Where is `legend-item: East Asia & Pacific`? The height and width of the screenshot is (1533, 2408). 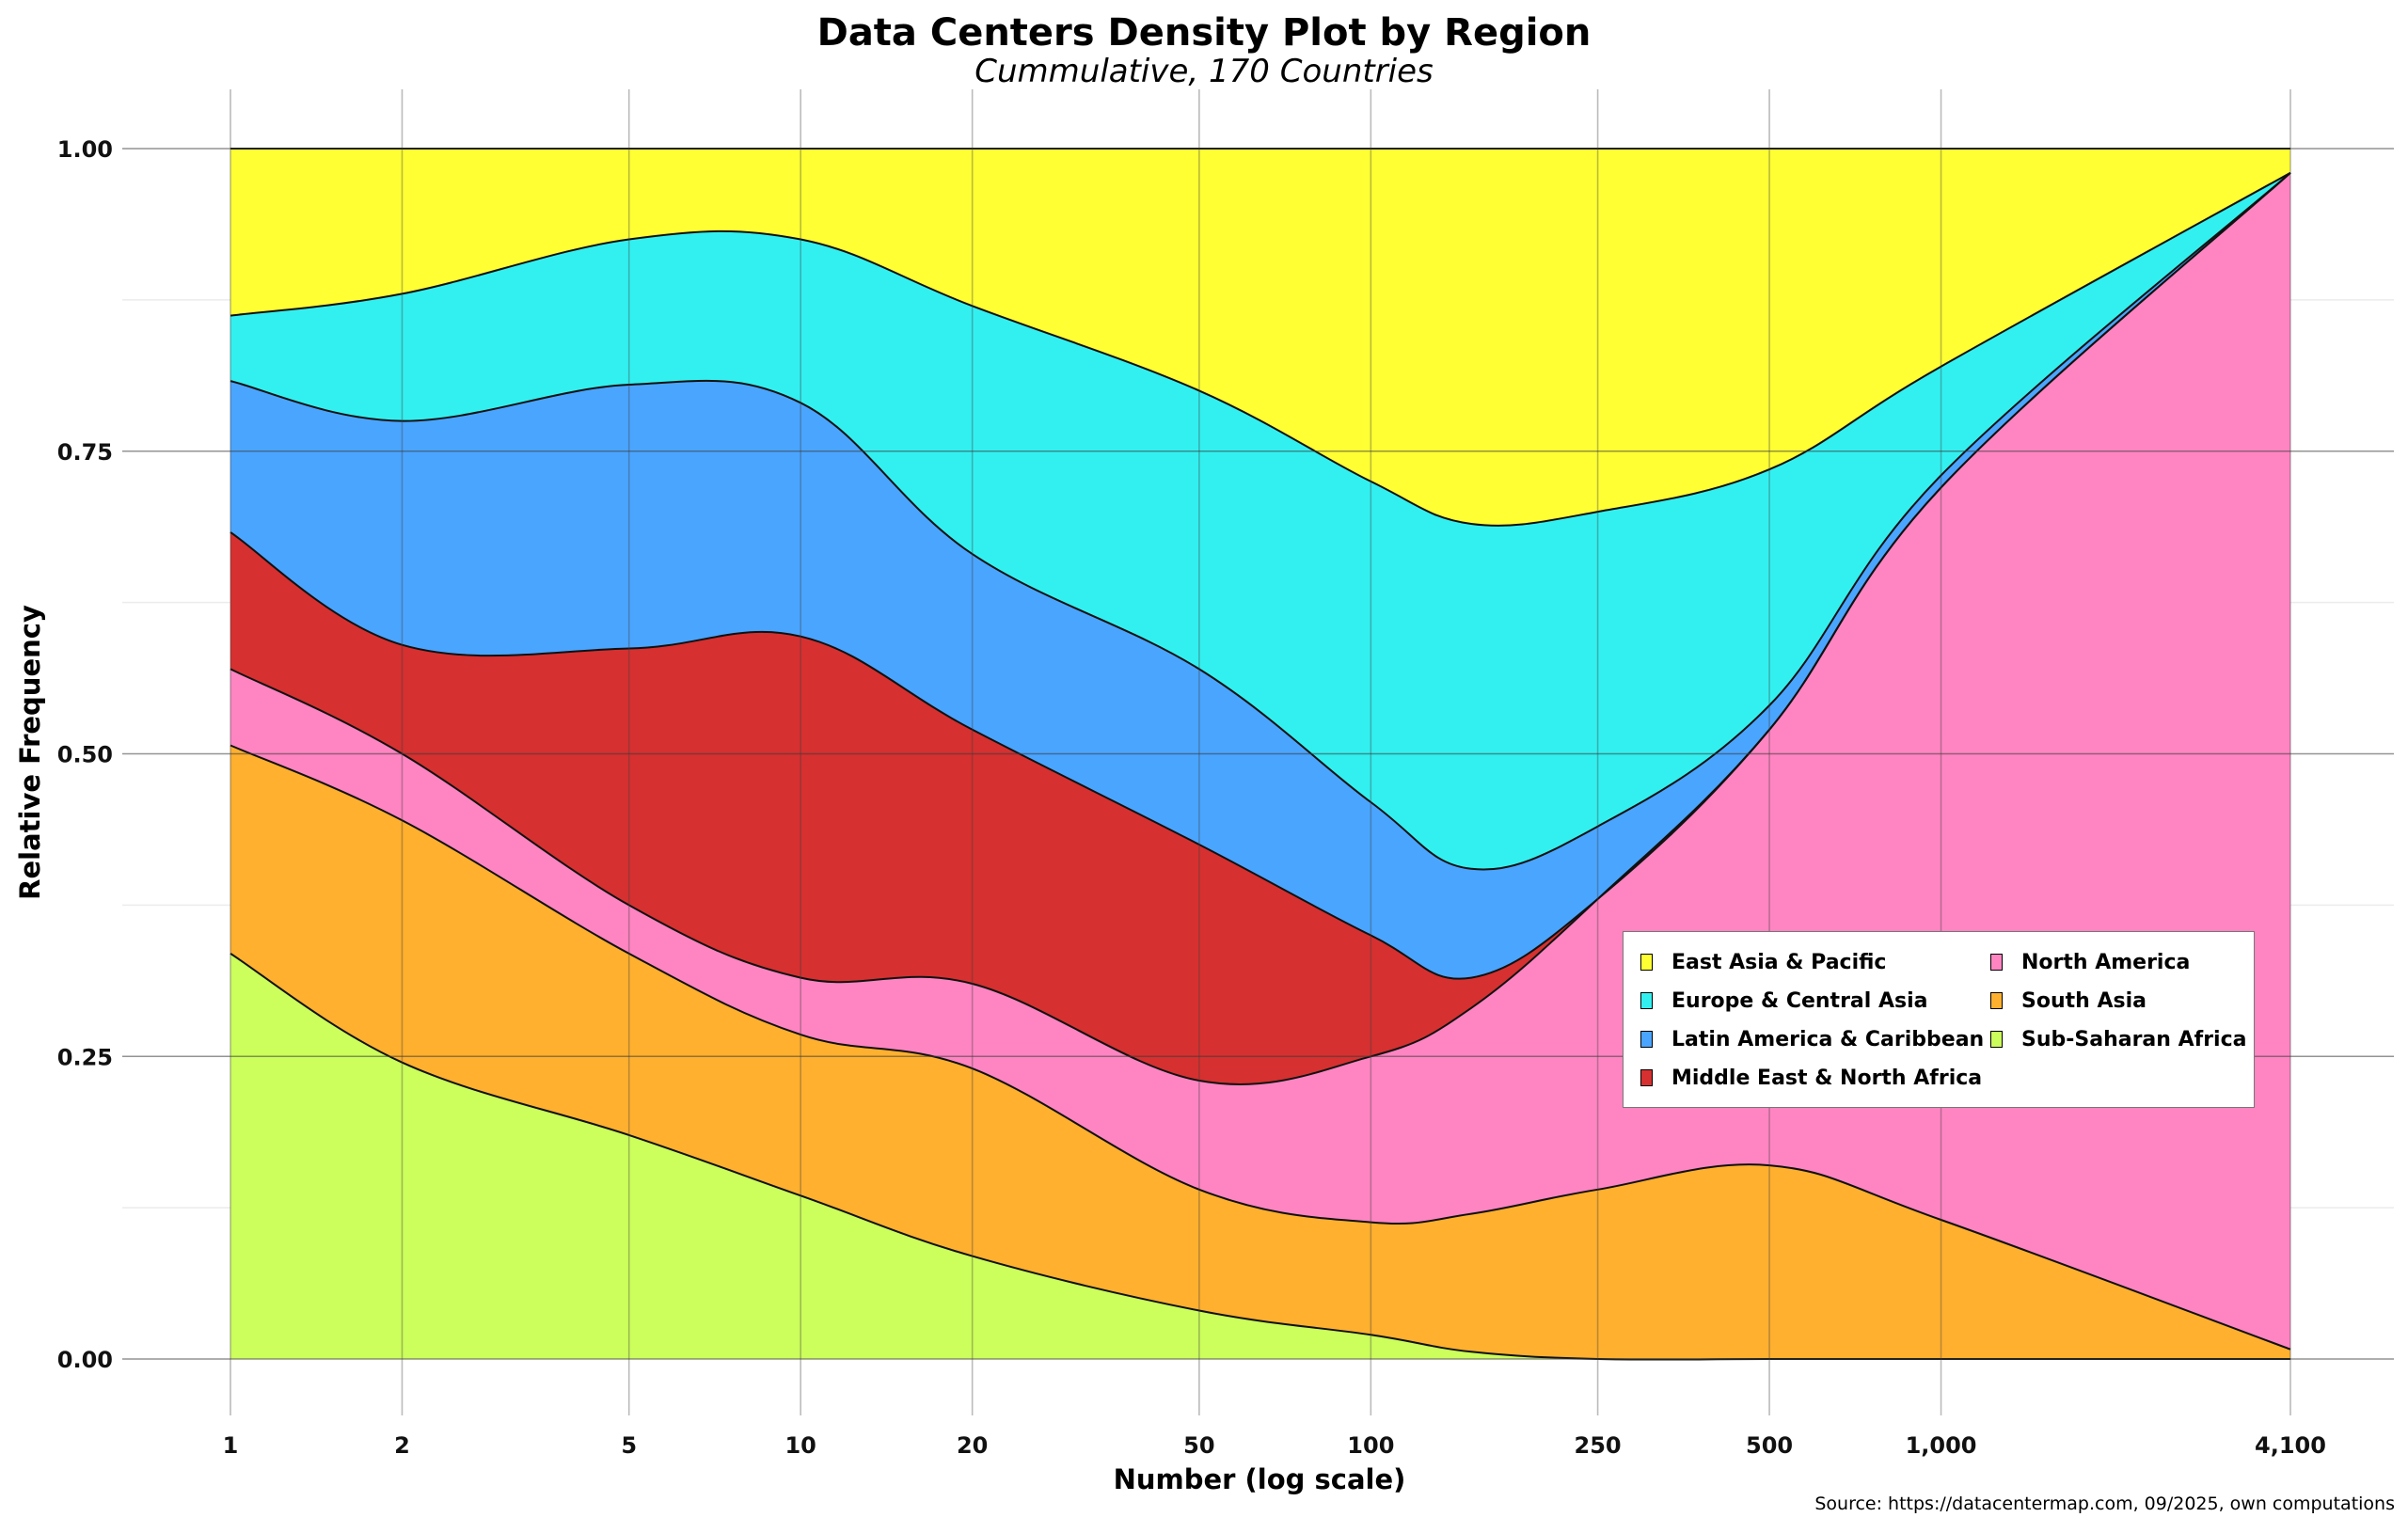 legend-item: East Asia & Pacific is located at coordinates (1763, 962).